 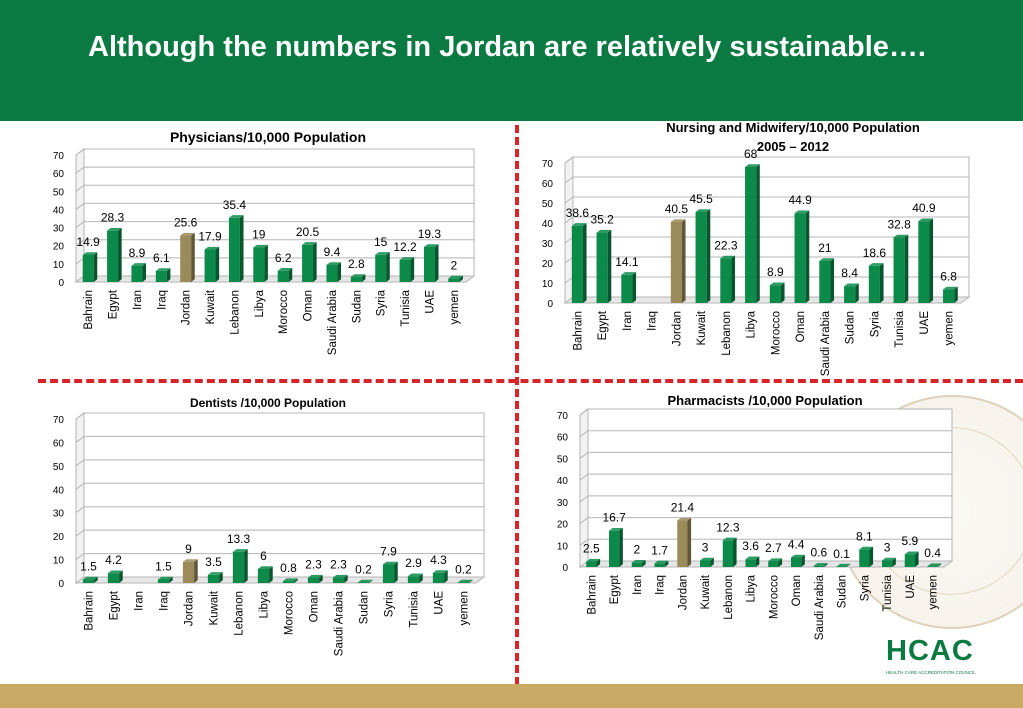 I want to click on data-label: 32.8, so click(x=899, y=224).